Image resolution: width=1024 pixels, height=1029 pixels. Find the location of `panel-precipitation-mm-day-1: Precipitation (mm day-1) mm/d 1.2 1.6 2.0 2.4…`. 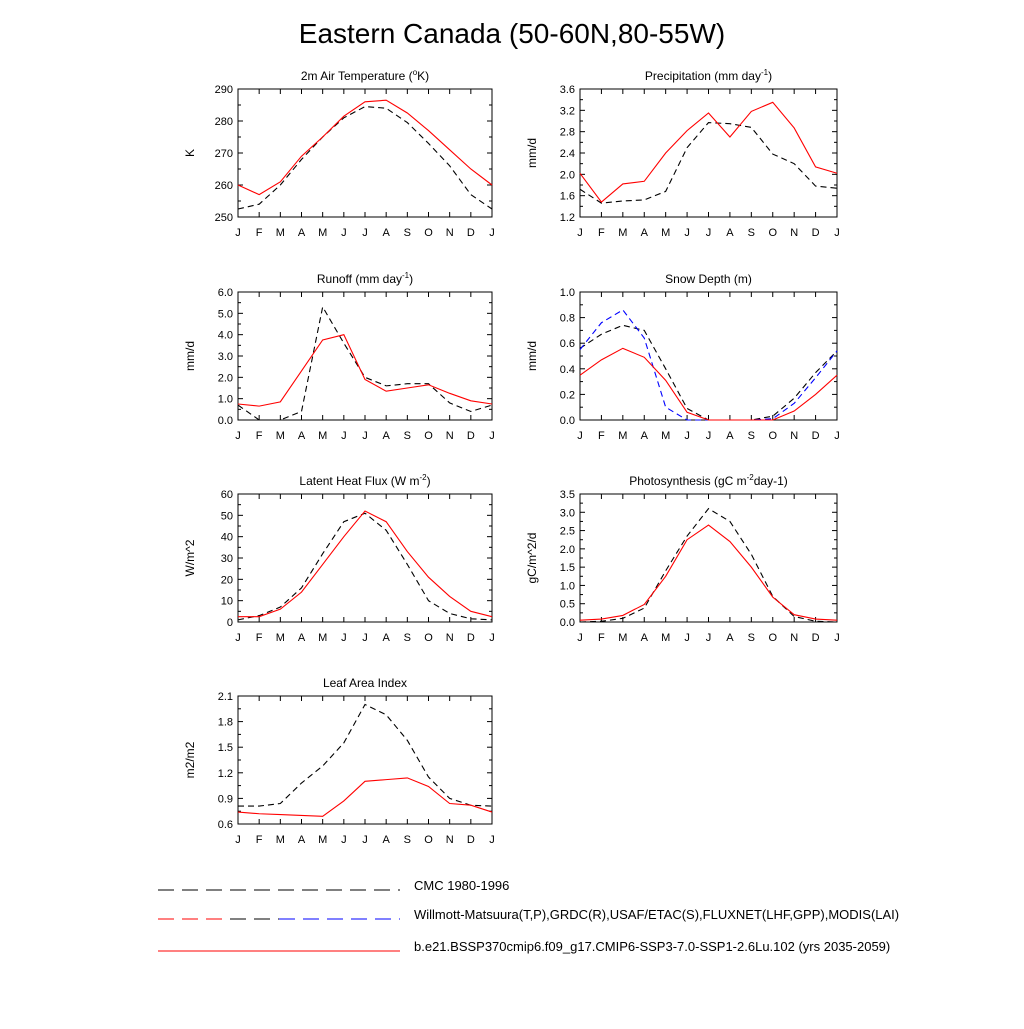

panel-precipitation-mm-day-1: Precipitation (mm day-1) mm/d 1.2 1.6 2.0 2.4… is located at coordinates (682, 153).